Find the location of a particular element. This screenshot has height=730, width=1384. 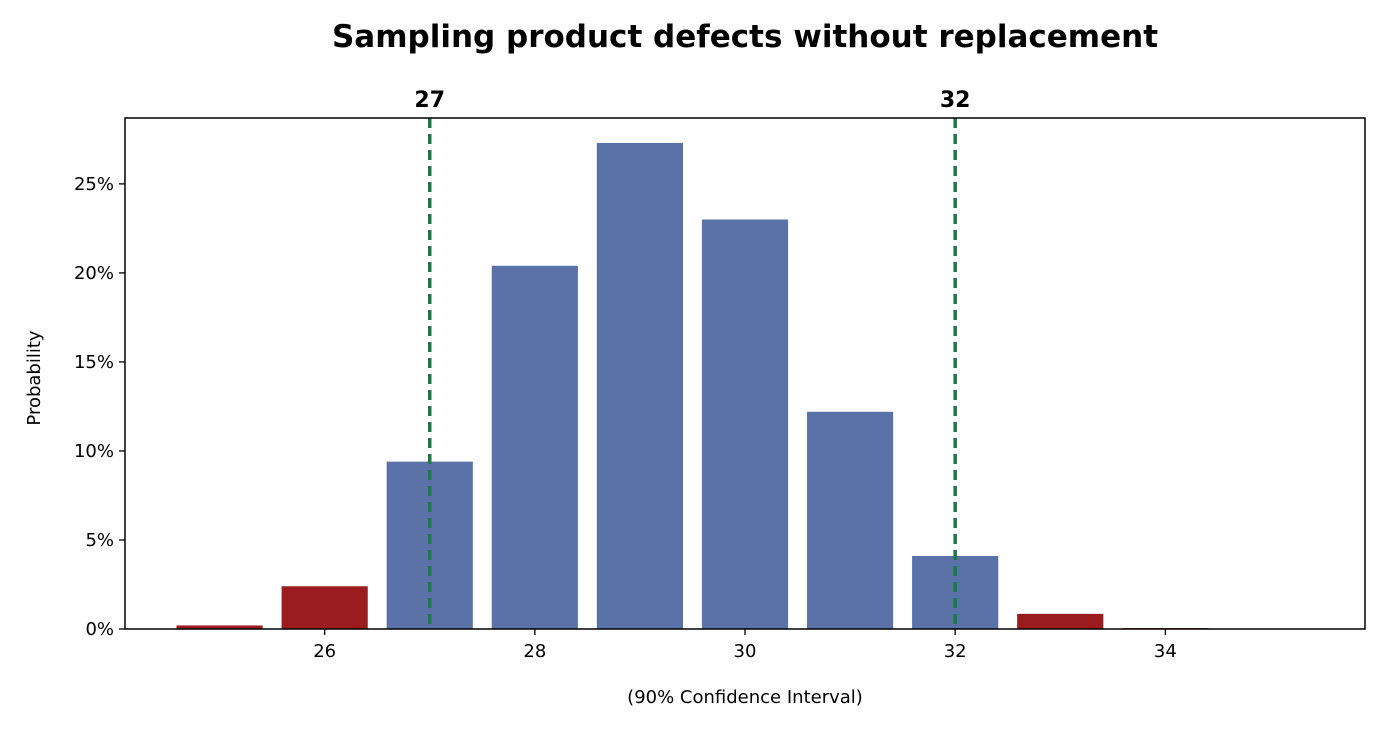

interval-upper-label: 32 is located at coordinates (955, 100).